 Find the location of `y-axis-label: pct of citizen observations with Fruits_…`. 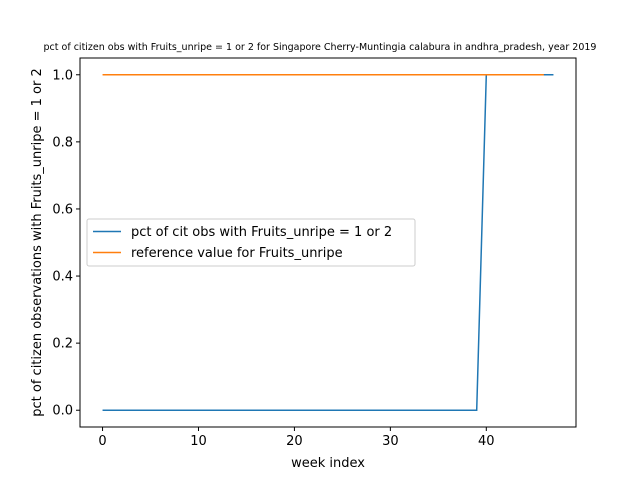

y-axis-label: pct of citizen observations with Fruits_… is located at coordinates (37, 242).